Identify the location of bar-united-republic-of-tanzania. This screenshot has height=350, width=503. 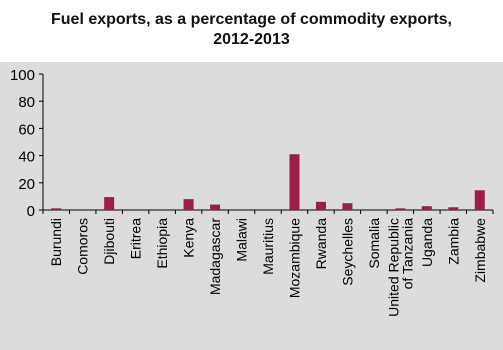
(400, 209).